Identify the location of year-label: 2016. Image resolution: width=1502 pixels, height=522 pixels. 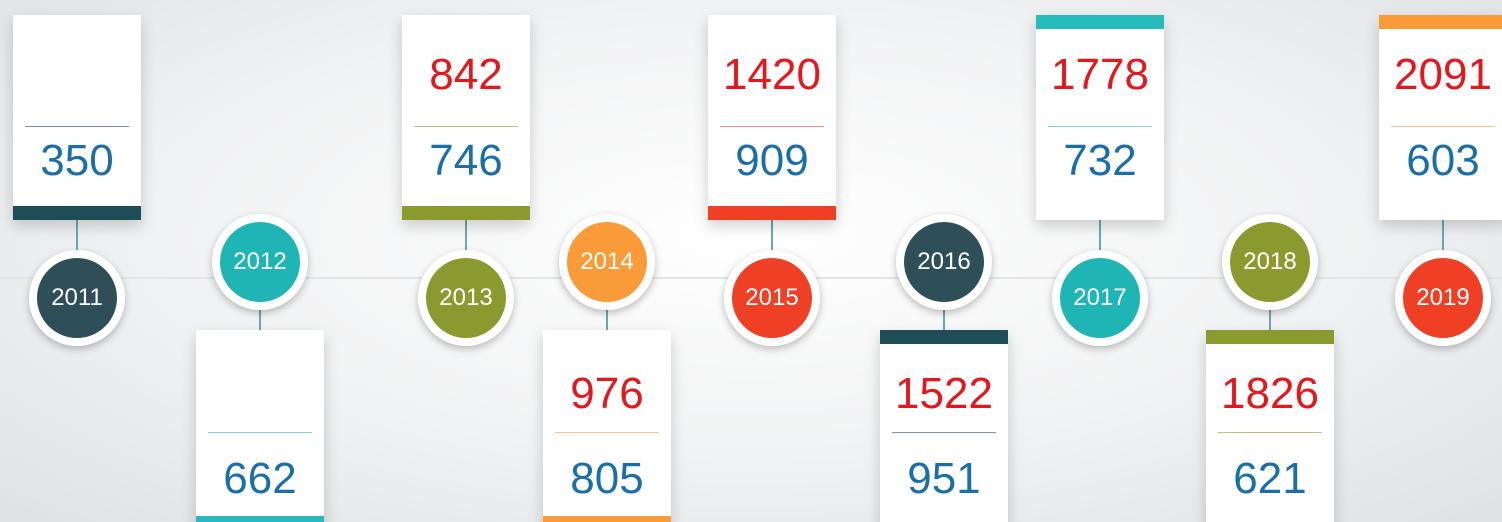
(944, 262).